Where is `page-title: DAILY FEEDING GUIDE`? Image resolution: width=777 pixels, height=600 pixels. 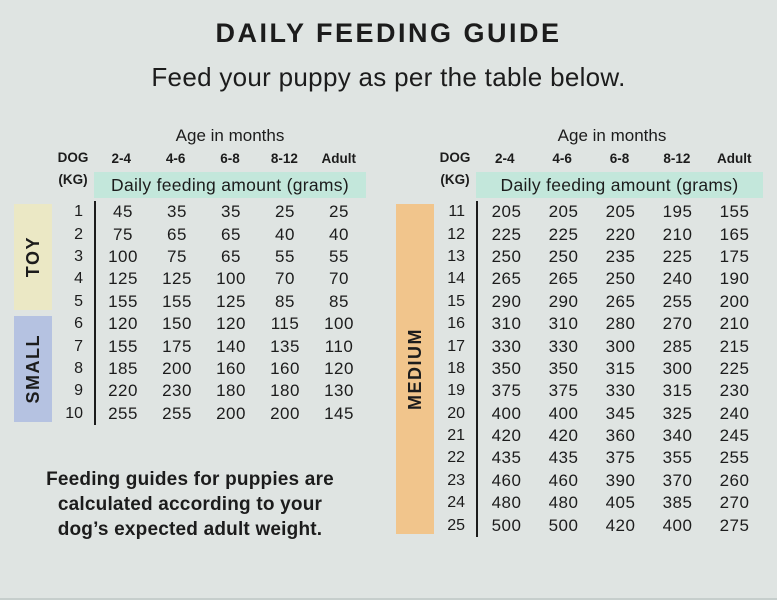 page-title: DAILY FEEDING GUIDE is located at coordinates (388, 33).